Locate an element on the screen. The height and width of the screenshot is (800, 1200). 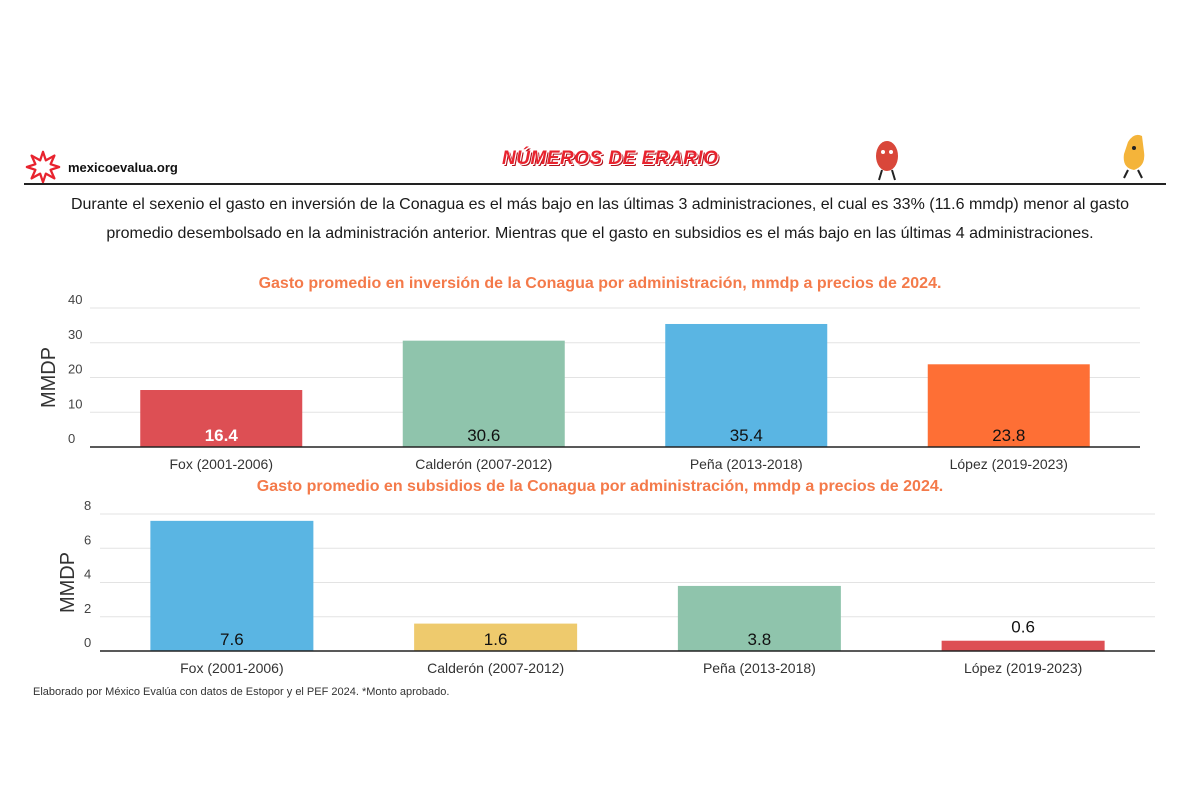
data-label: 35.4 is located at coordinates (746, 435).